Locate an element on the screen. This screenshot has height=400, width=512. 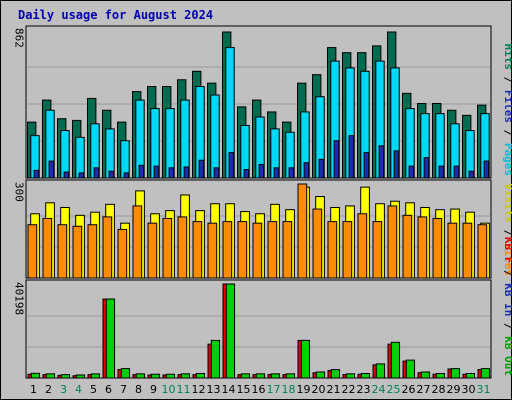
x-tick-label: 18 is located at coordinates (289, 389).